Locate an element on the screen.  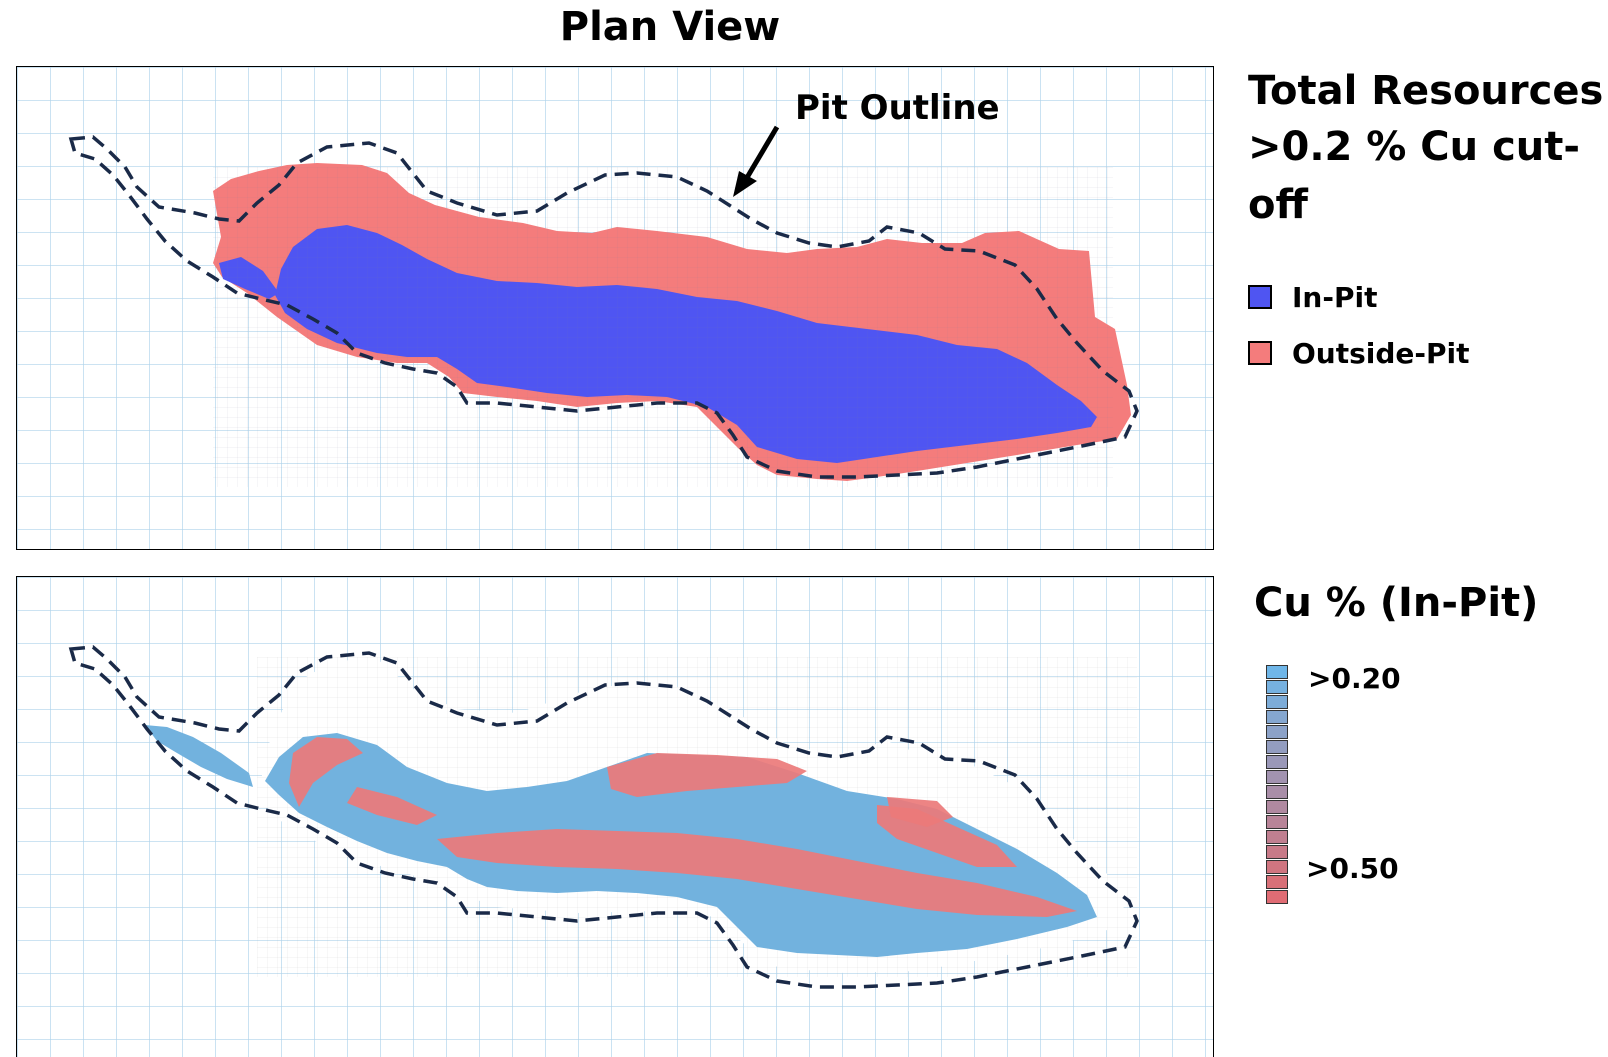
cu-grade-scale is located at coordinates (1277, 785).